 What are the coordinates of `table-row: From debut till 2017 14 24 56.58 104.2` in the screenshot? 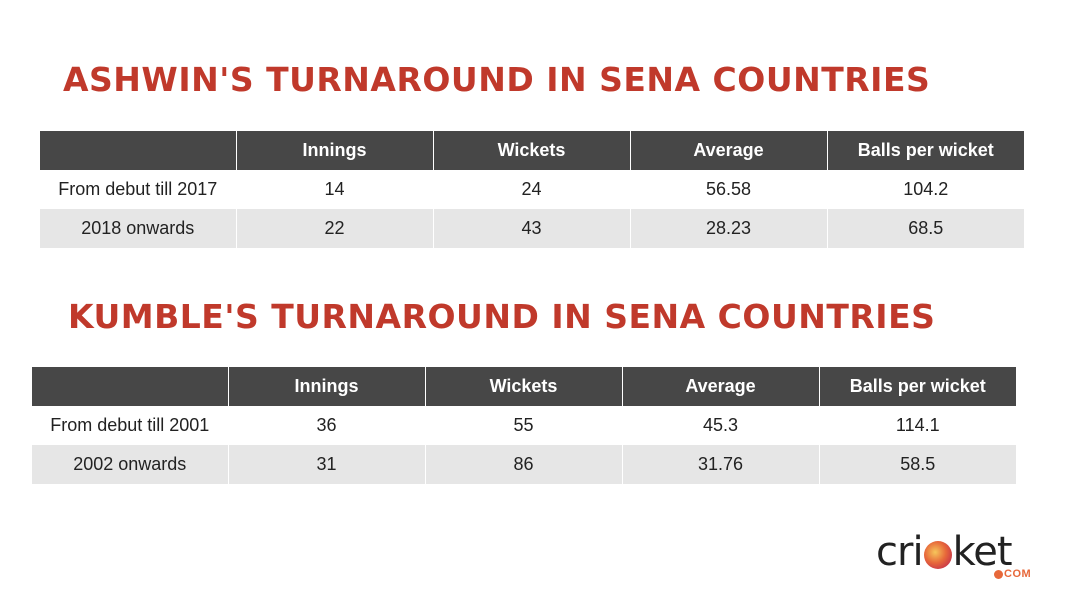 It's located at (532, 189).